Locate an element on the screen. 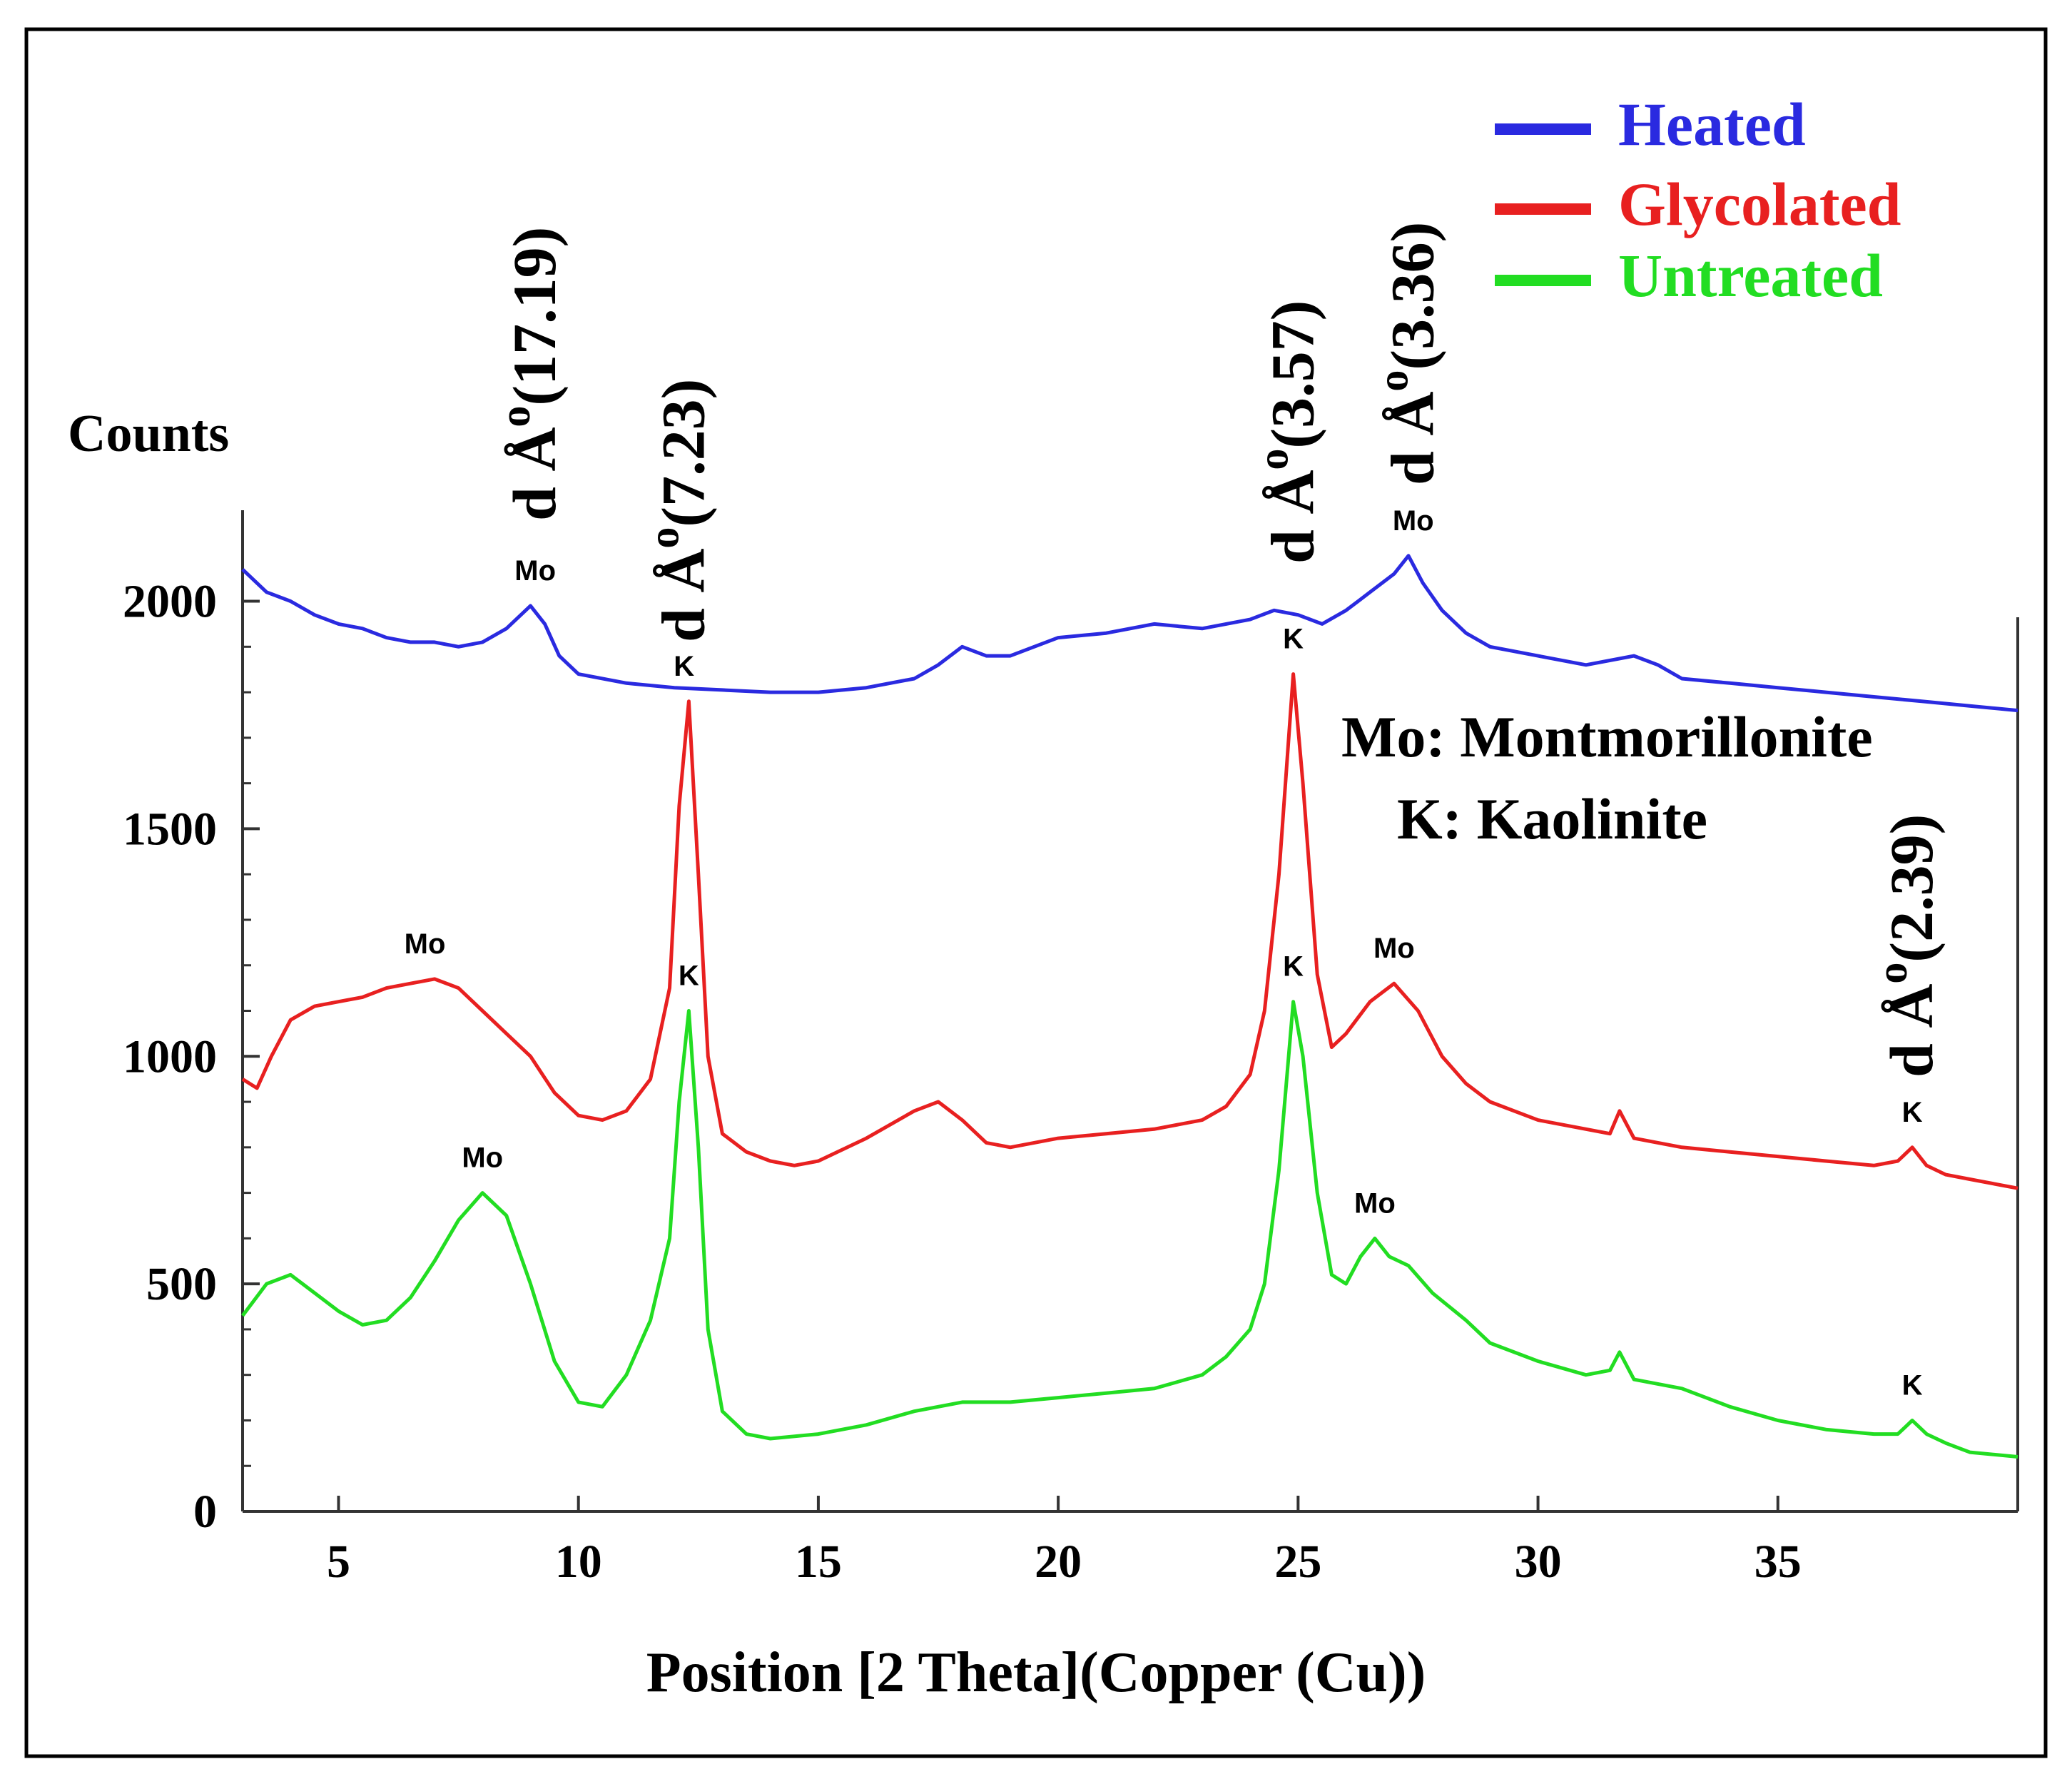 The image size is (2072, 1784). legend-label-heated: Heated is located at coordinates (1712, 124).